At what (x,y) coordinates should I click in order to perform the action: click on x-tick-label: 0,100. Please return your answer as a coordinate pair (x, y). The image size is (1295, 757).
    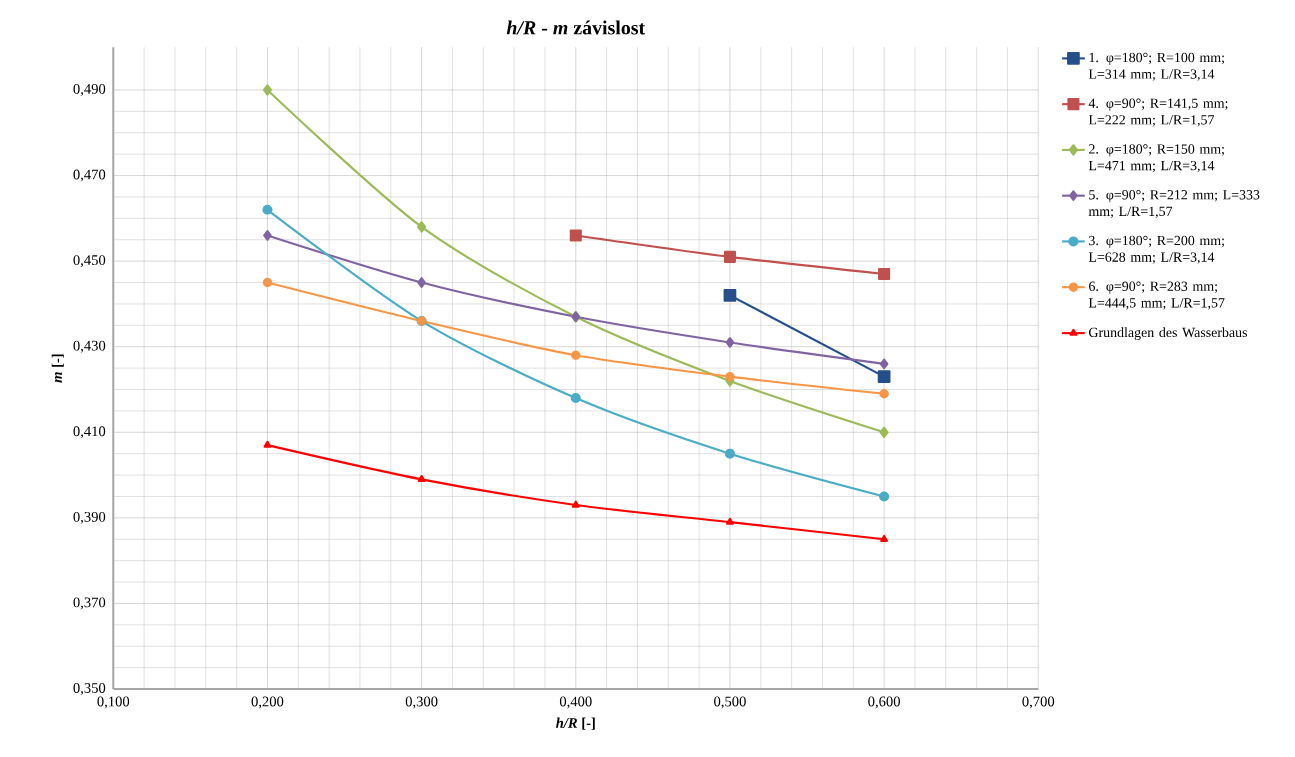
    Looking at the image, I should click on (113, 702).